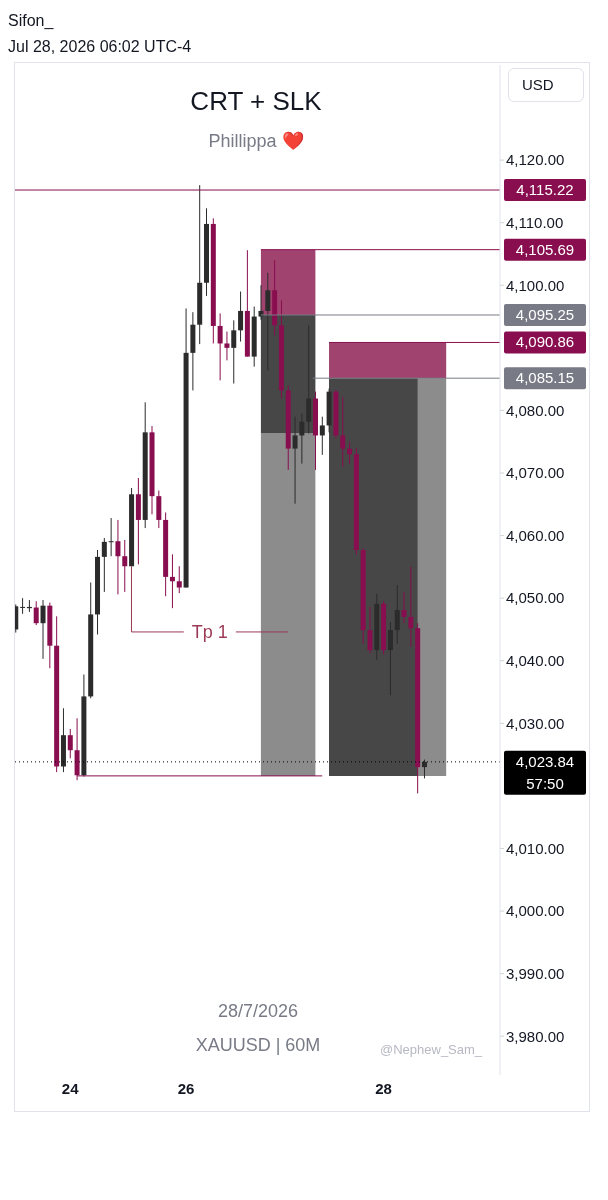 This screenshot has height=1200, width=608. I want to click on y-tick-label: 4,000.00, so click(535, 911).